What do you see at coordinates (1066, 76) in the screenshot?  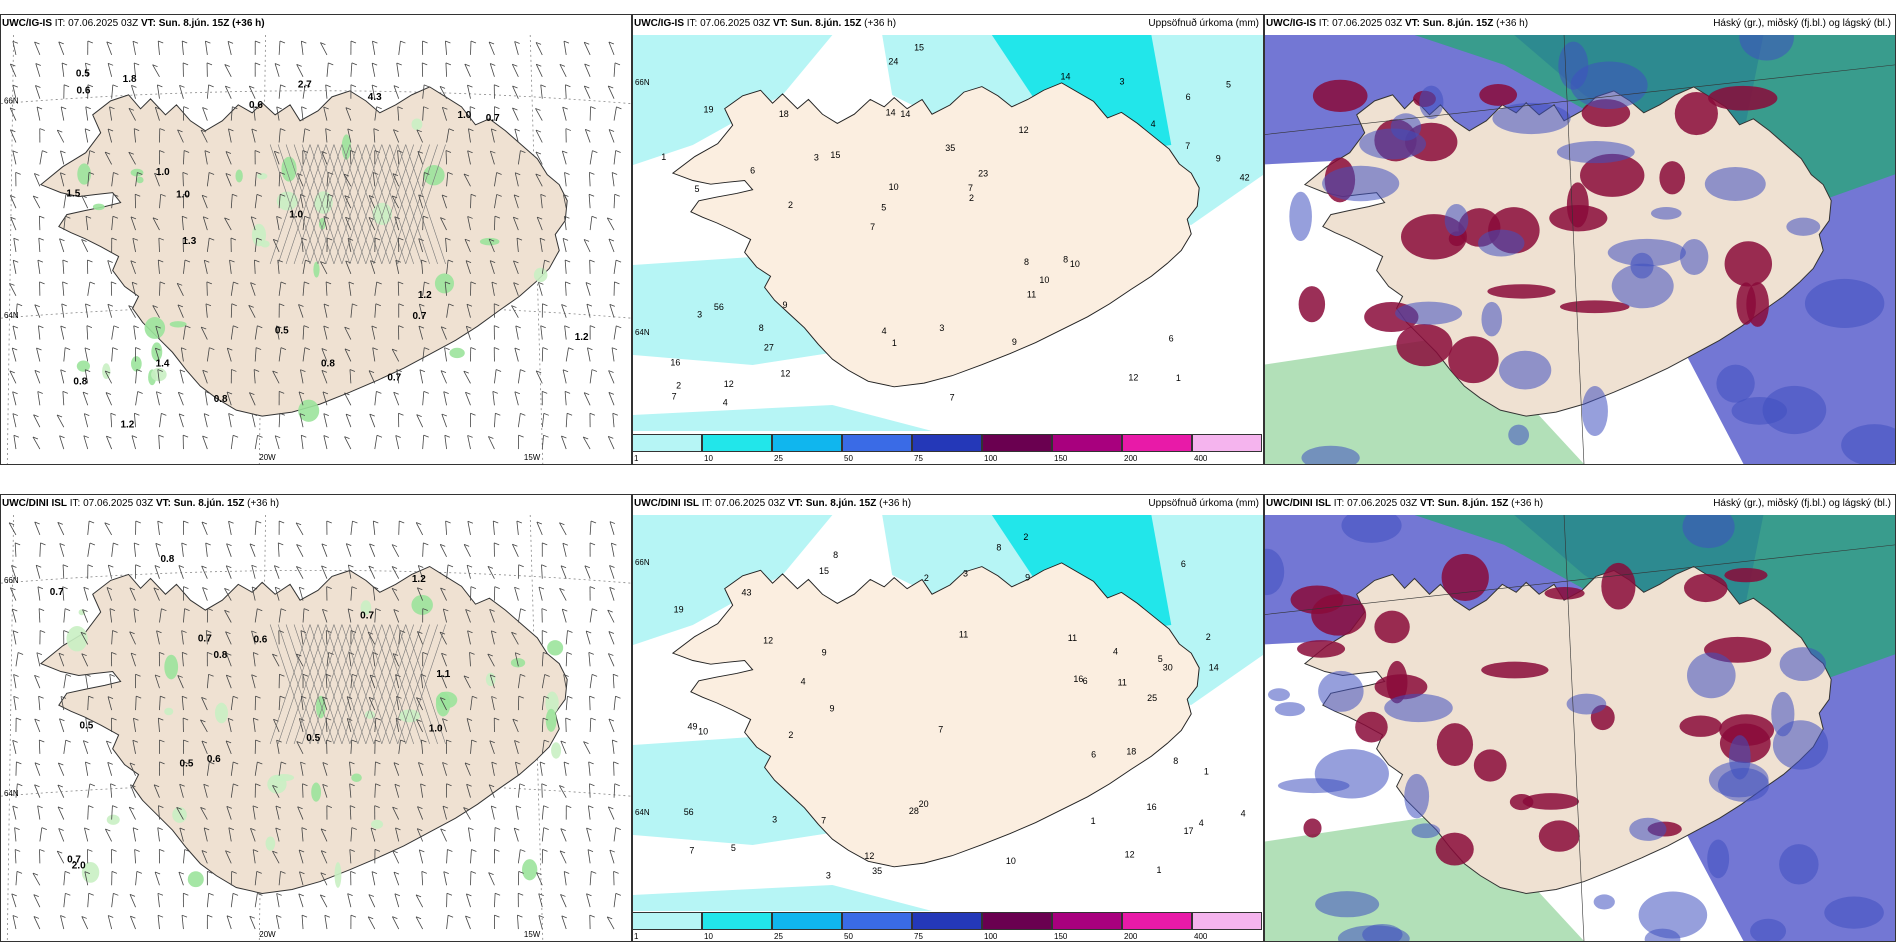 I see `precip-value: 14` at bounding box center [1066, 76].